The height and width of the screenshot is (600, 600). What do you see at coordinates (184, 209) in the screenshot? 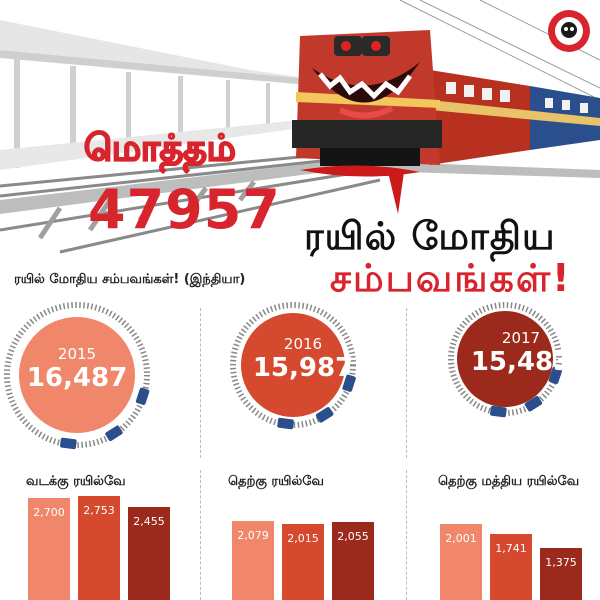
I see `total-value: 47957` at bounding box center [184, 209].